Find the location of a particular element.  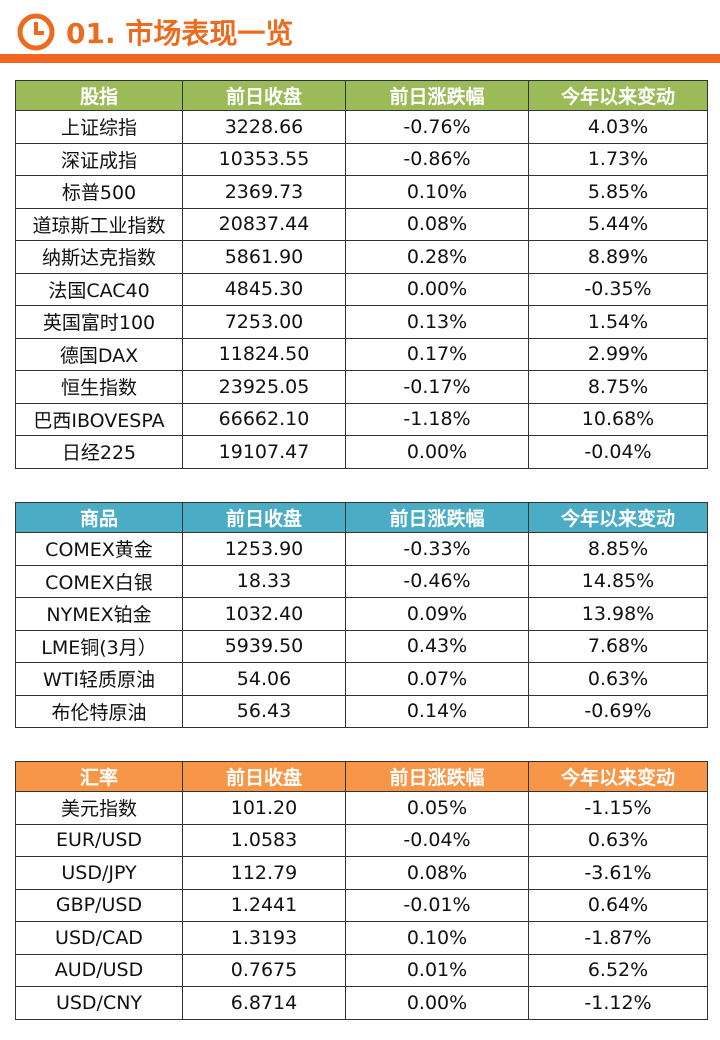

table-cell: 0.64% is located at coordinates (618, 905).